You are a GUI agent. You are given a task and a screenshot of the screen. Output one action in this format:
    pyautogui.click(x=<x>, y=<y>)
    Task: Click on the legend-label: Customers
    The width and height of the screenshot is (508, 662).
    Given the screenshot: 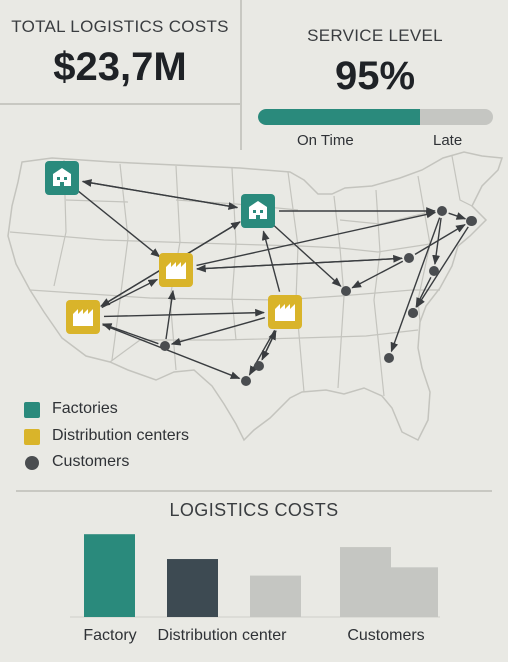 What is the action you would take?
    pyautogui.click(x=91, y=461)
    